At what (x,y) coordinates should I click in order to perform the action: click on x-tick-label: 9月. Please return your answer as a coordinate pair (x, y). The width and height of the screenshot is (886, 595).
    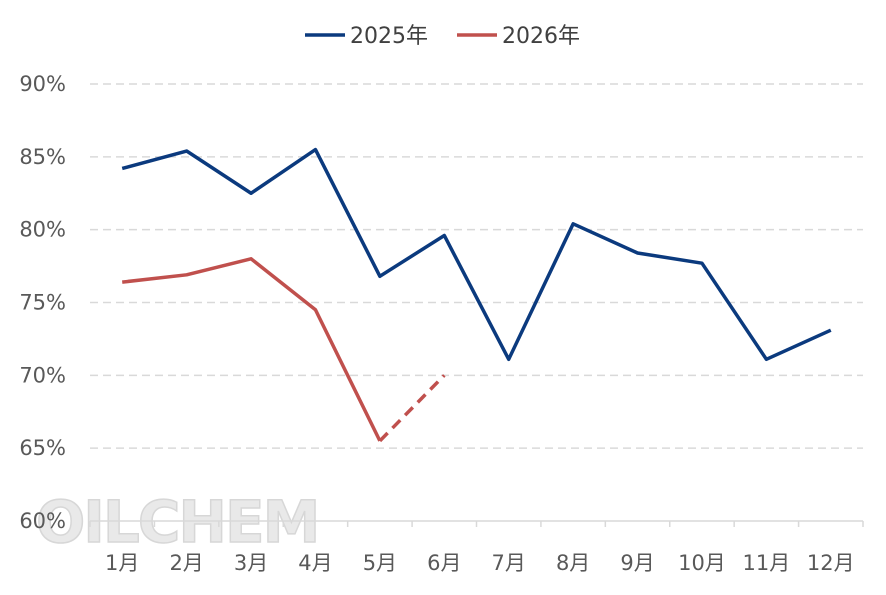
    Looking at the image, I should click on (637, 563).